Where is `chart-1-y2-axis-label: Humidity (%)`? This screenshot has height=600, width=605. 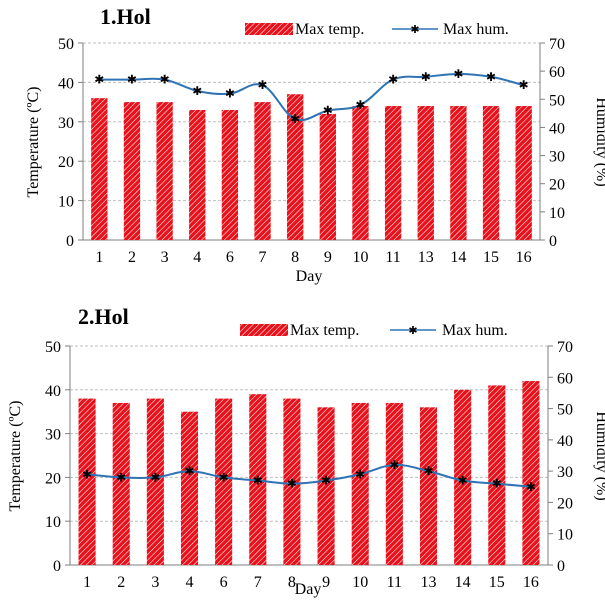 chart-1-y2-axis-label: Humidity (%) is located at coordinates (599, 141).